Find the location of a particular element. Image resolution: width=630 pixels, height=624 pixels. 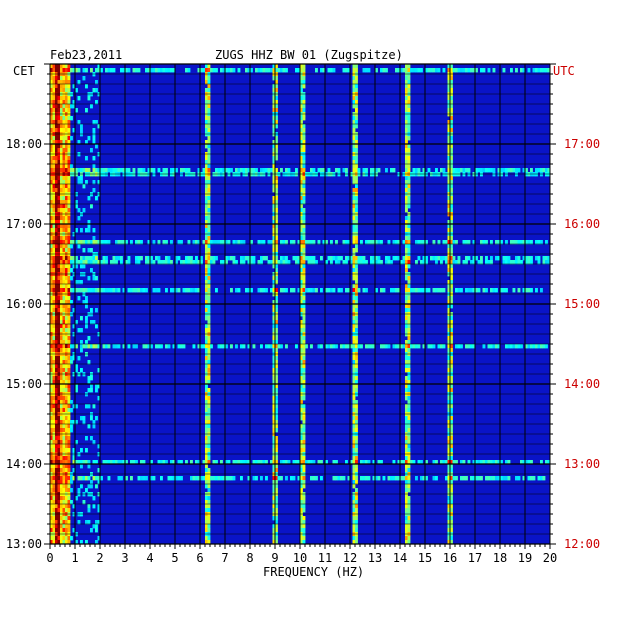

x-tick-label: 8 is located at coordinates (249, 558).